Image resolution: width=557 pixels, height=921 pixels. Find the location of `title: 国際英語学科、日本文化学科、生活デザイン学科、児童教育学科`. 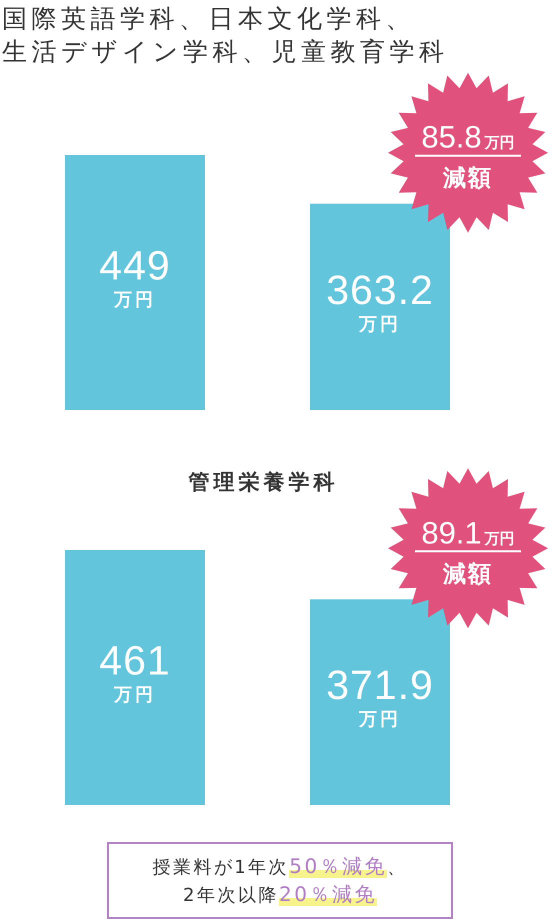

title: 国際英語学科、日本文化学科、生活デザイン学科、児童教育学科 is located at coordinates (226, 35).